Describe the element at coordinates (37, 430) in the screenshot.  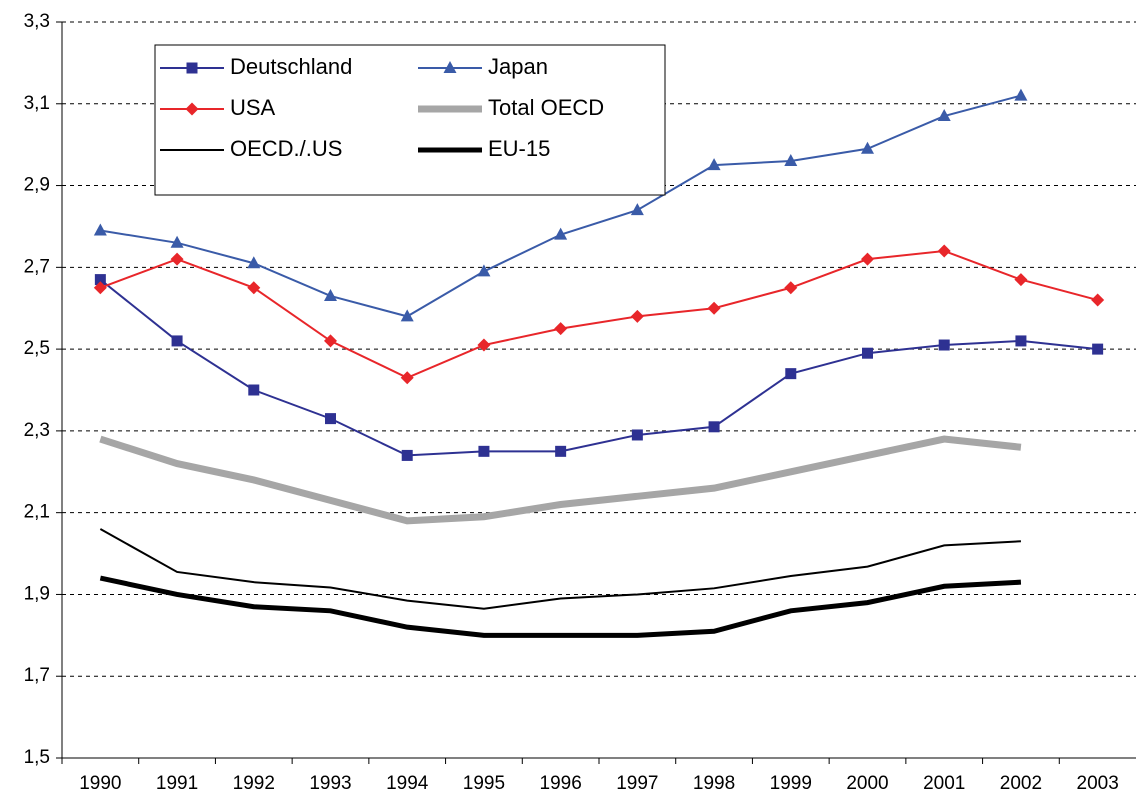
I see `y-tick-label: 2,3` at that location.